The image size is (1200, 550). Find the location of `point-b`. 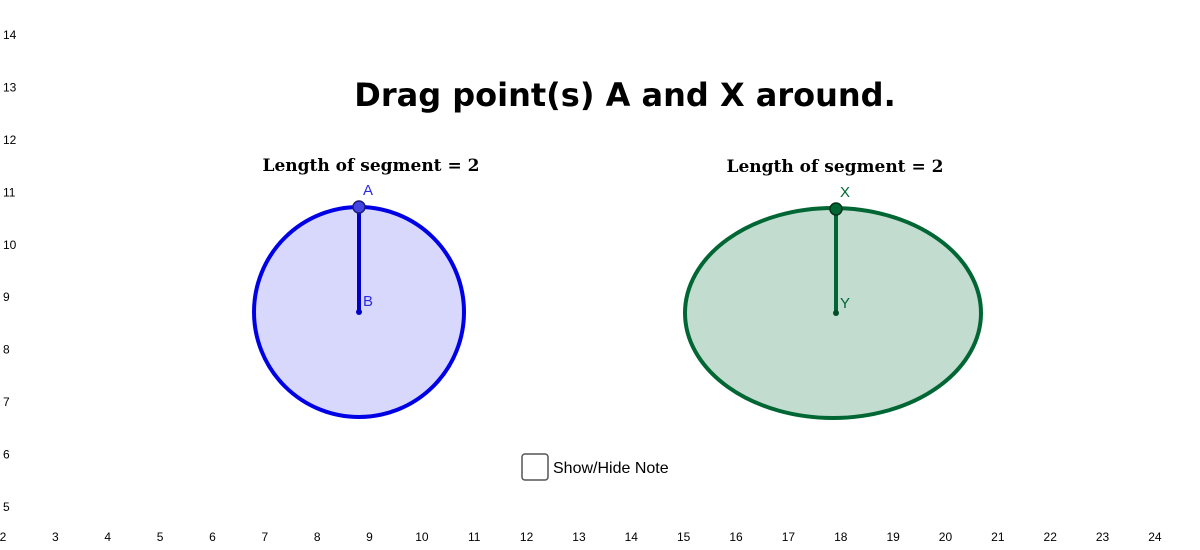

point-b is located at coordinates (359, 312).